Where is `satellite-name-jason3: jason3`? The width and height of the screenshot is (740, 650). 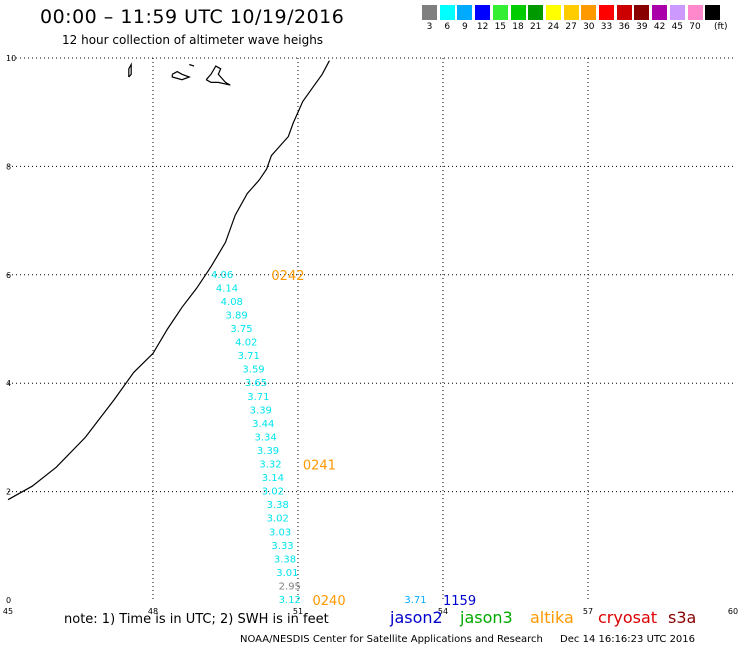
satellite-name-jason3: jason3 is located at coordinates (486, 617).